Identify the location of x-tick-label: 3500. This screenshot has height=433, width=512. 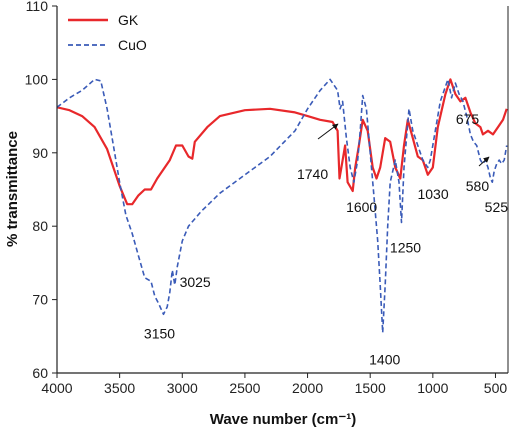
(119, 388).